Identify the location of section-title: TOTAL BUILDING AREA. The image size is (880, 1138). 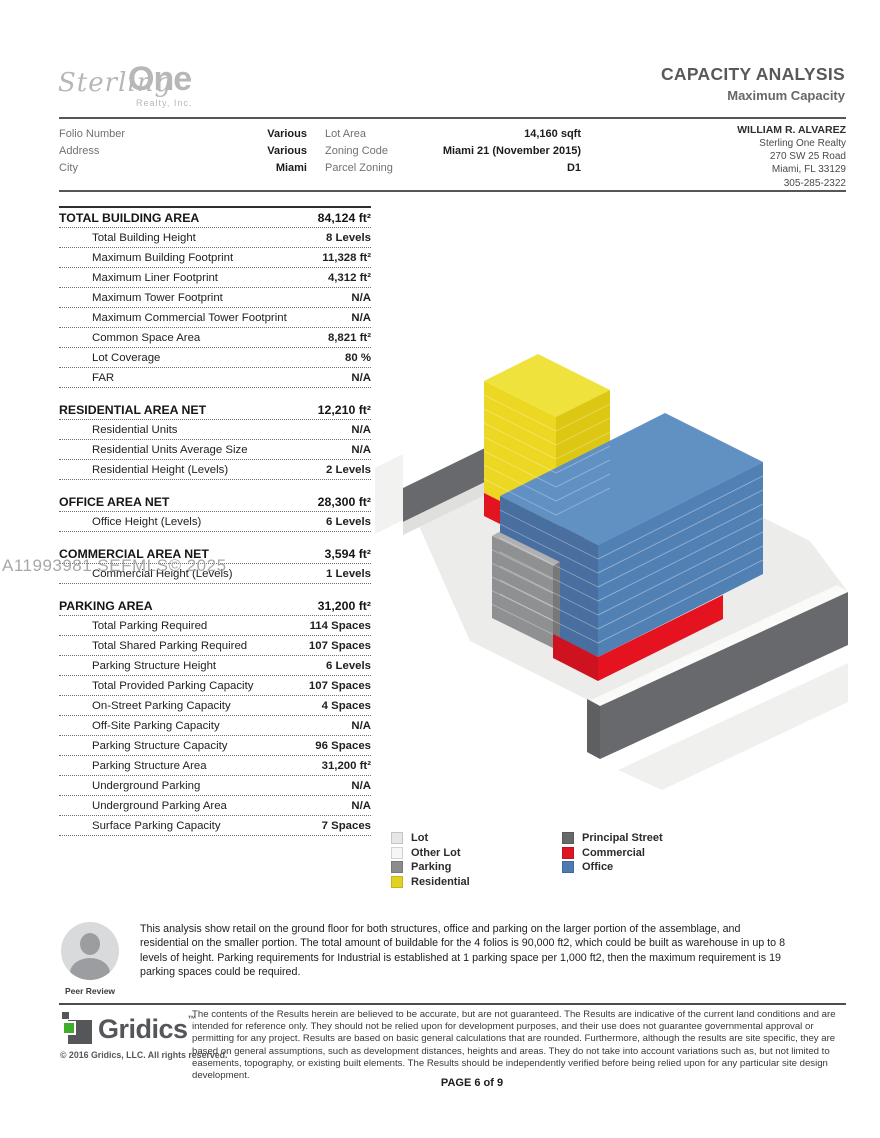
(129, 217).